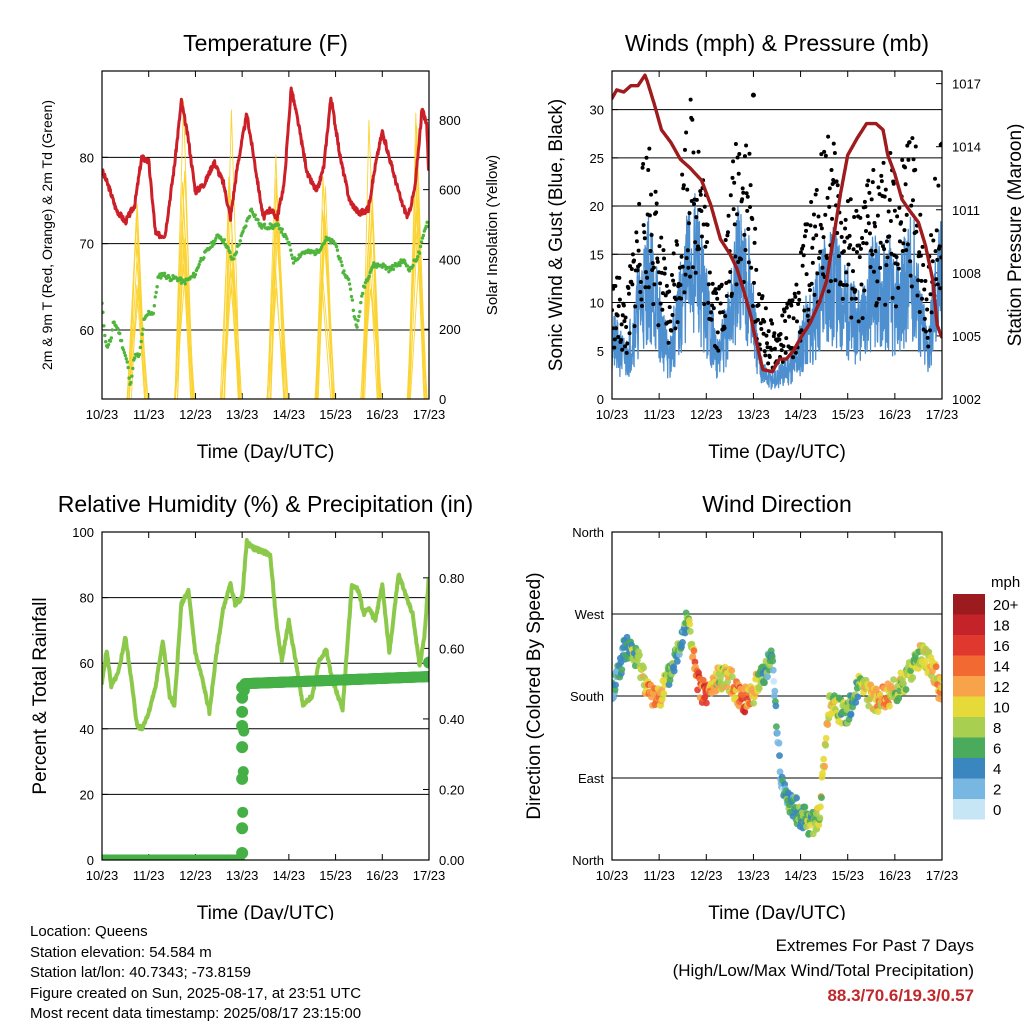  Describe the element at coordinates (966, 399) in the screenshot. I see `y2-tick-label: 1002` at that location.